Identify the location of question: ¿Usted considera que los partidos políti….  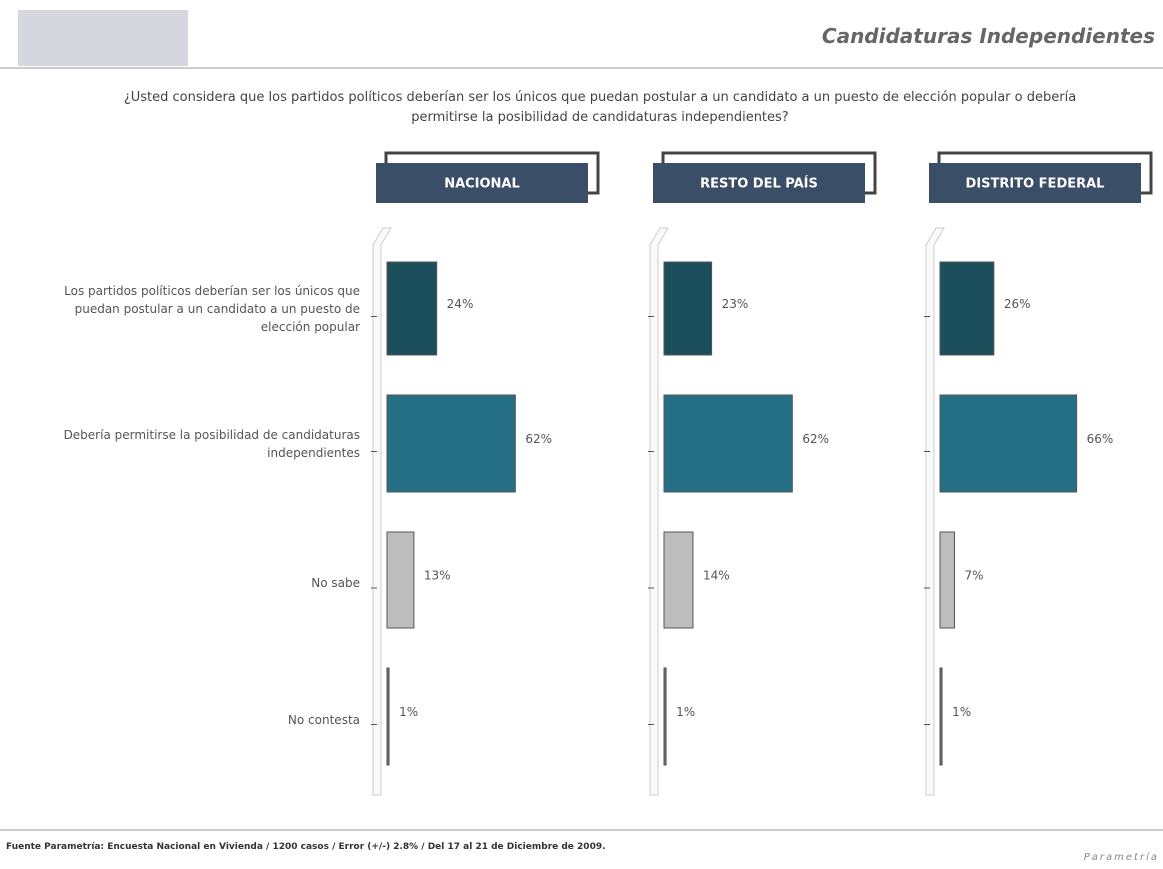
(600, 107).